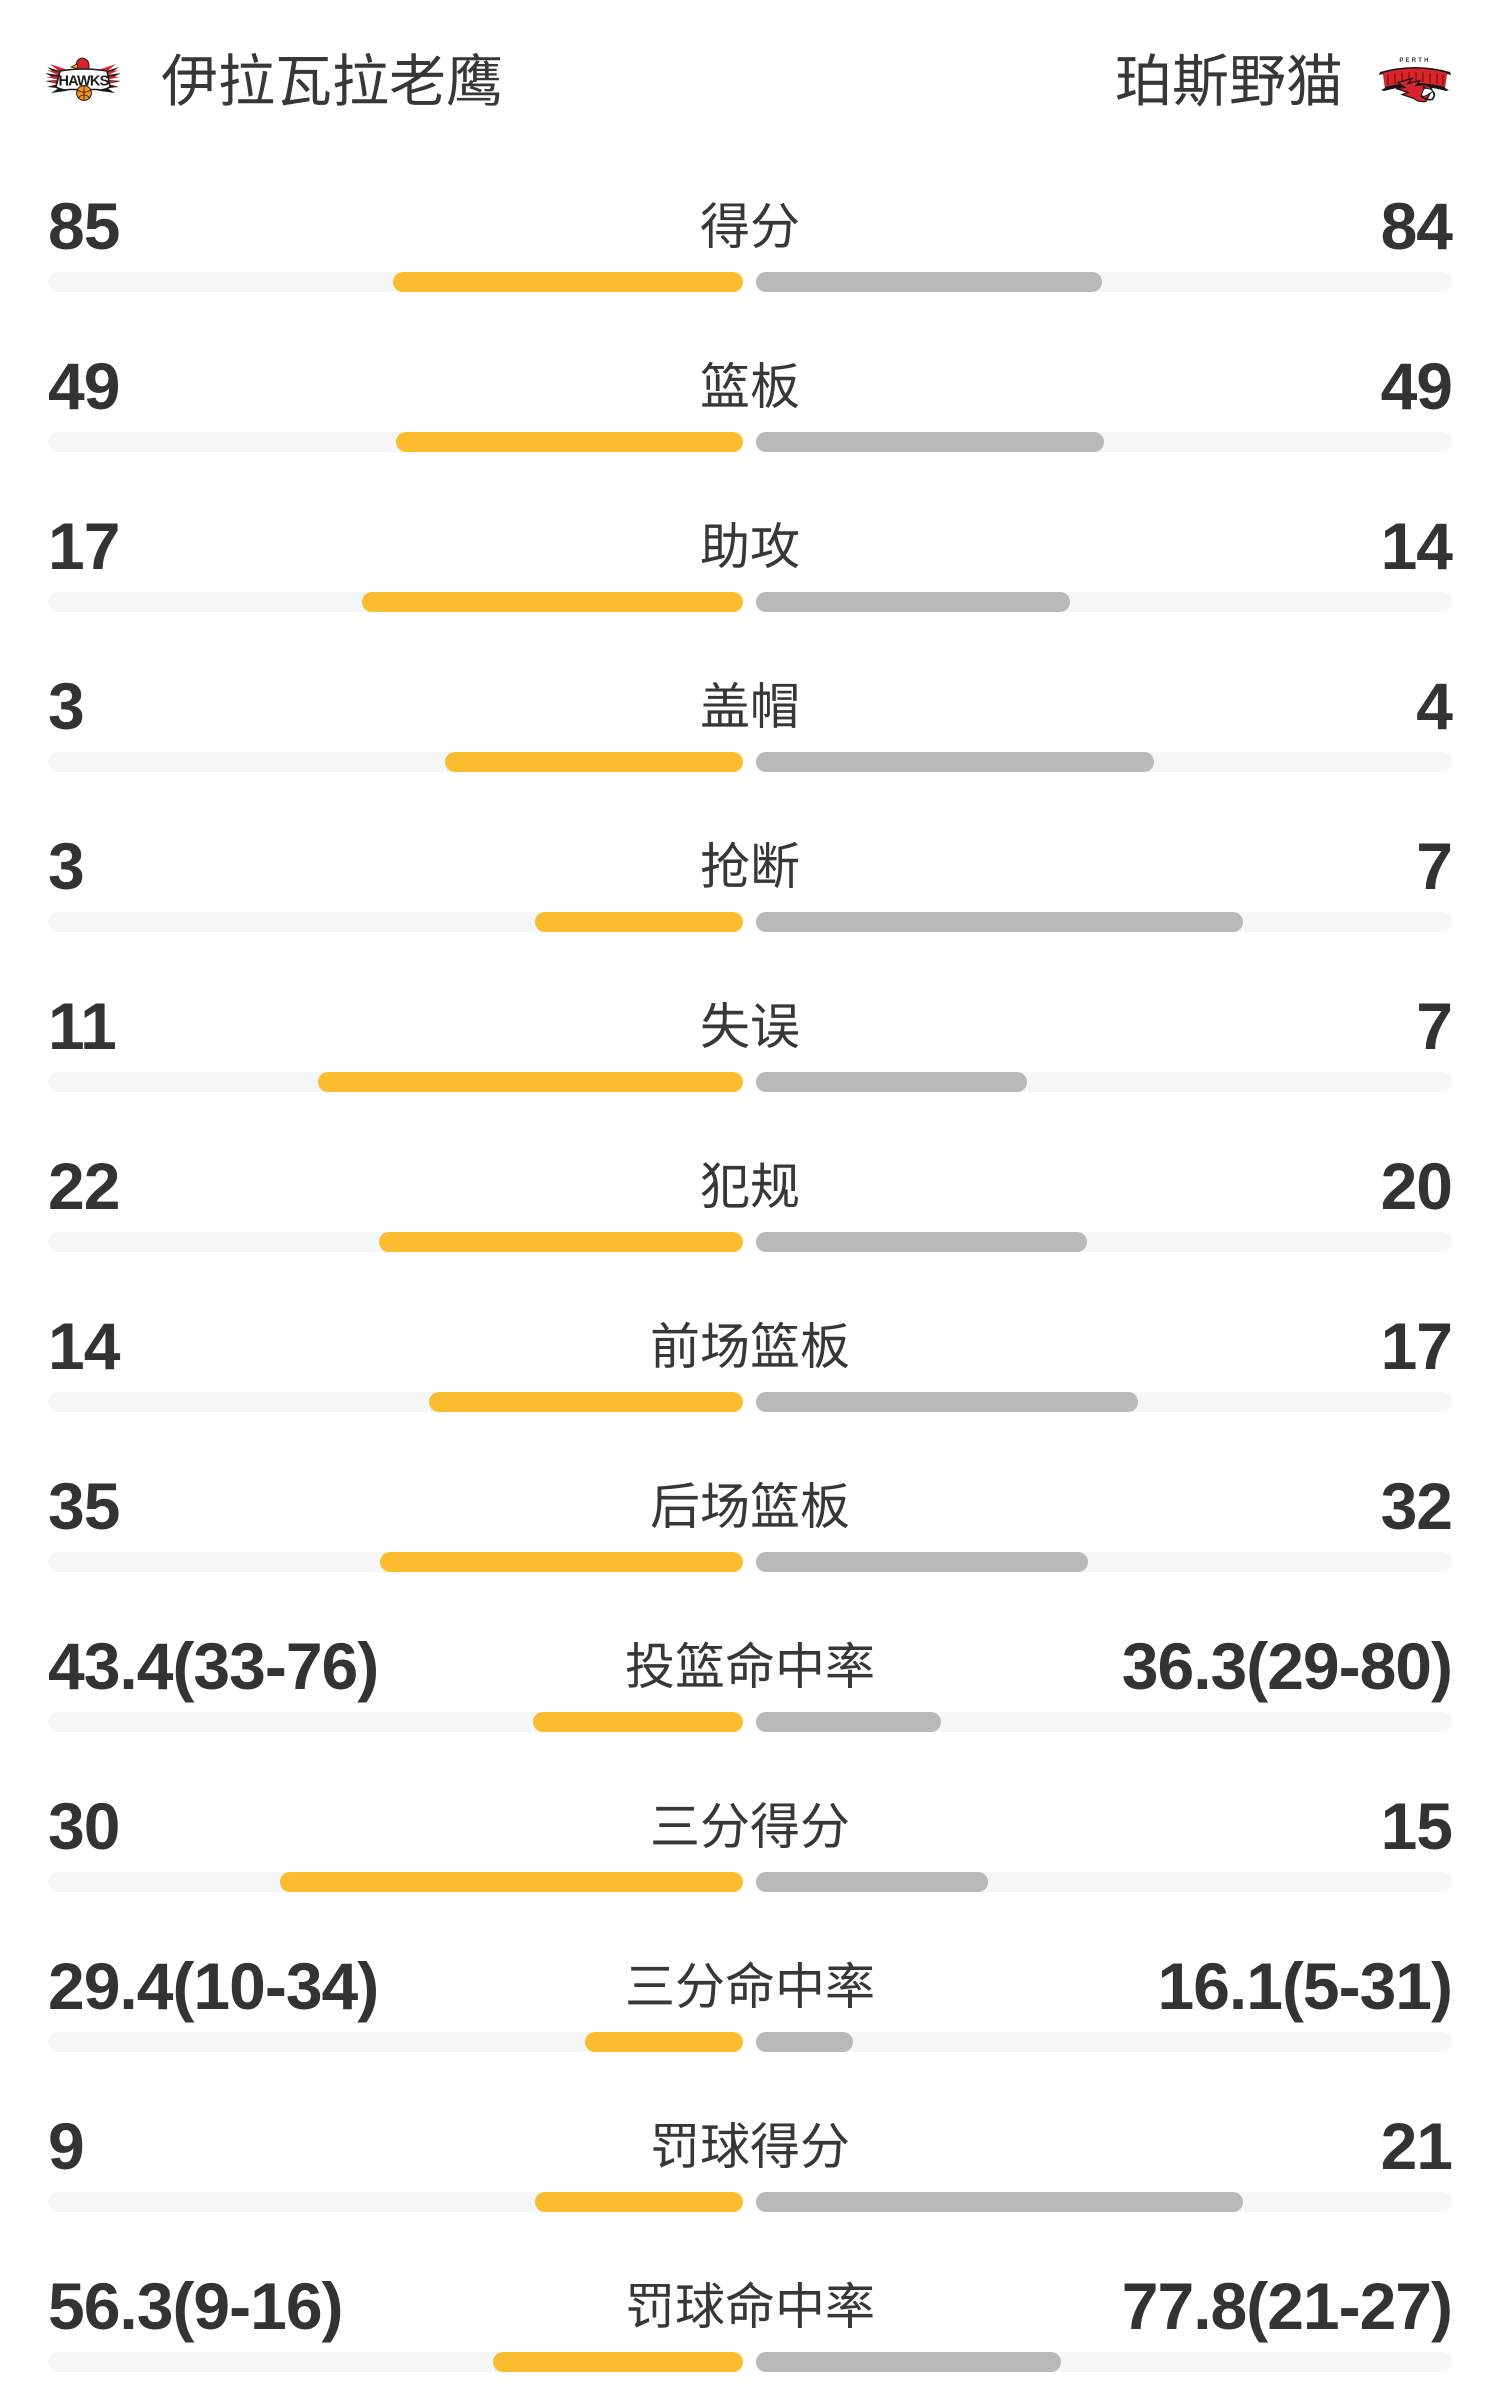 This screenshot has height=2400, width=1500. Describe the element at coordinates (84, 82) in the screenshot. I see `svg-text: HAWKS` at that location.